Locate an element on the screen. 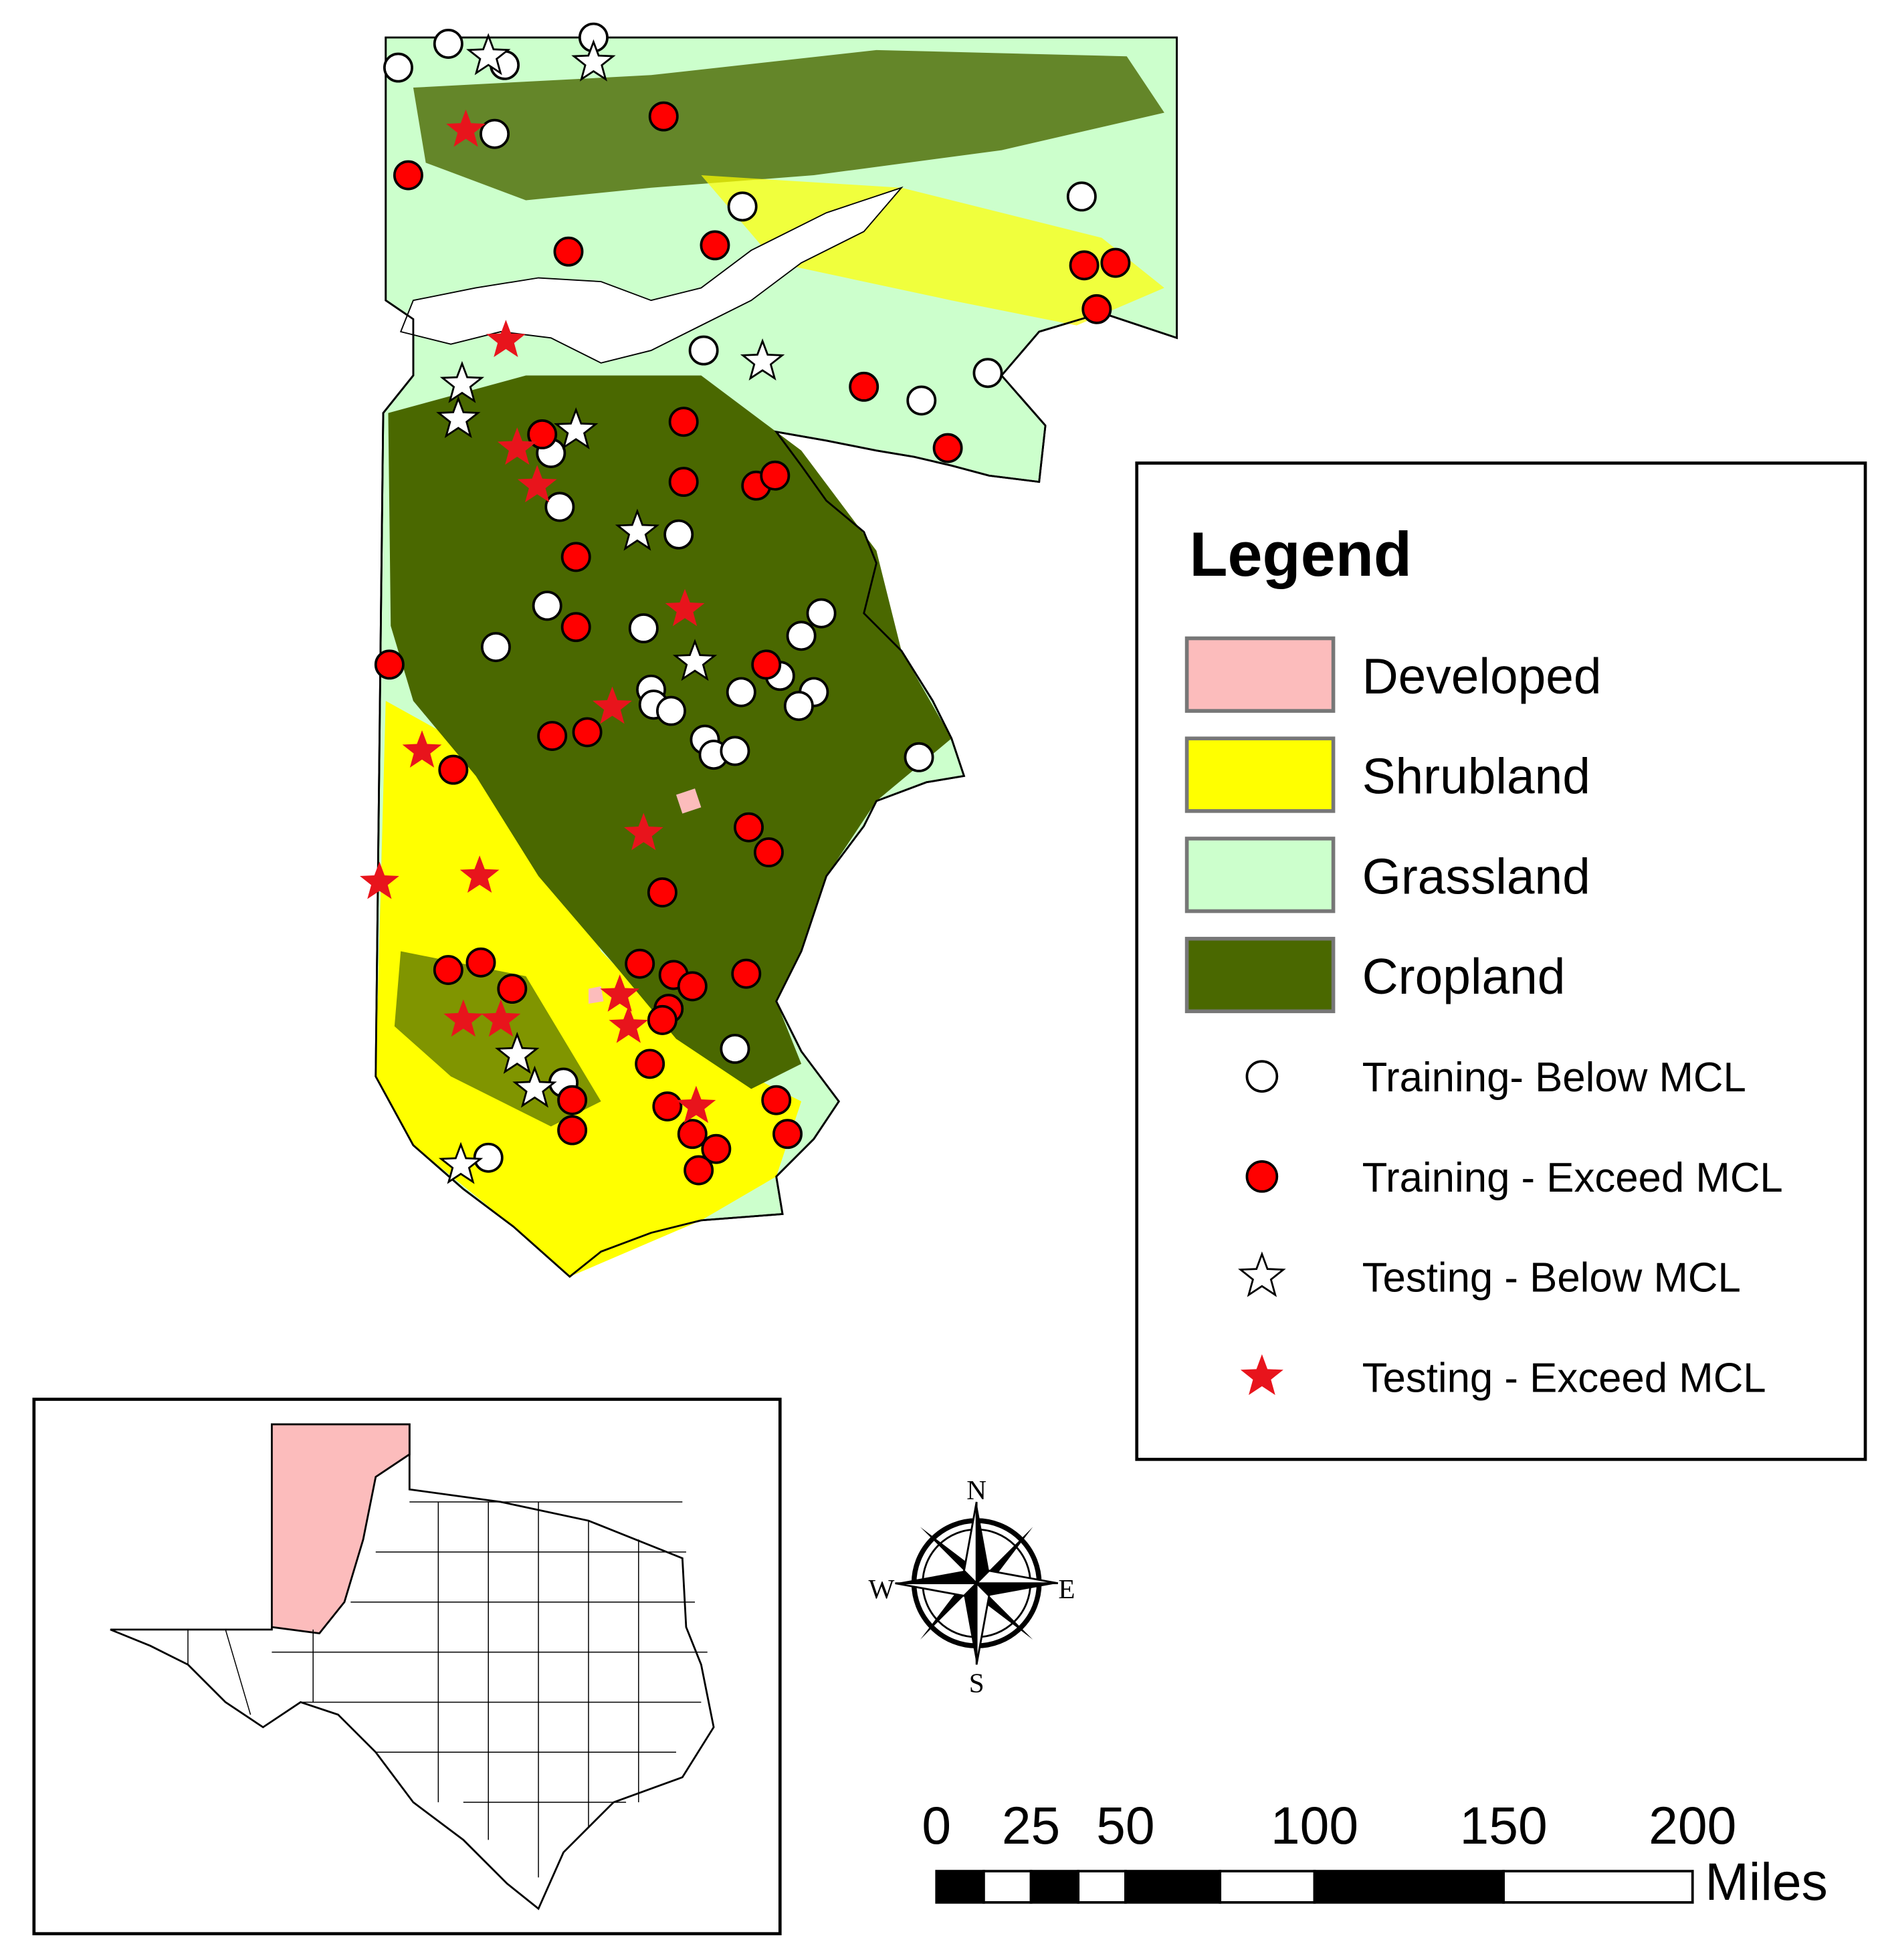 The height and width of the screenshot is (1960, 1878). scale-unit: Miles is located at coordinates (1766, 1881).